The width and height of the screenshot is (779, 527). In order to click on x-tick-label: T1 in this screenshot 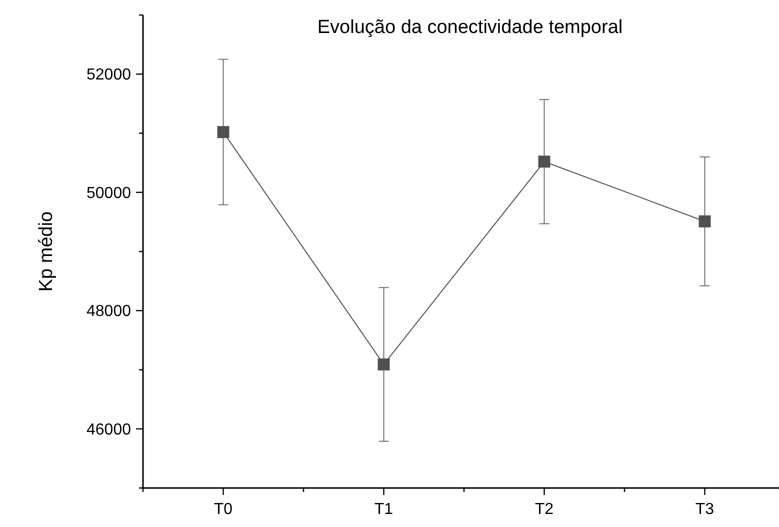, I will do `click(384, 509)`.